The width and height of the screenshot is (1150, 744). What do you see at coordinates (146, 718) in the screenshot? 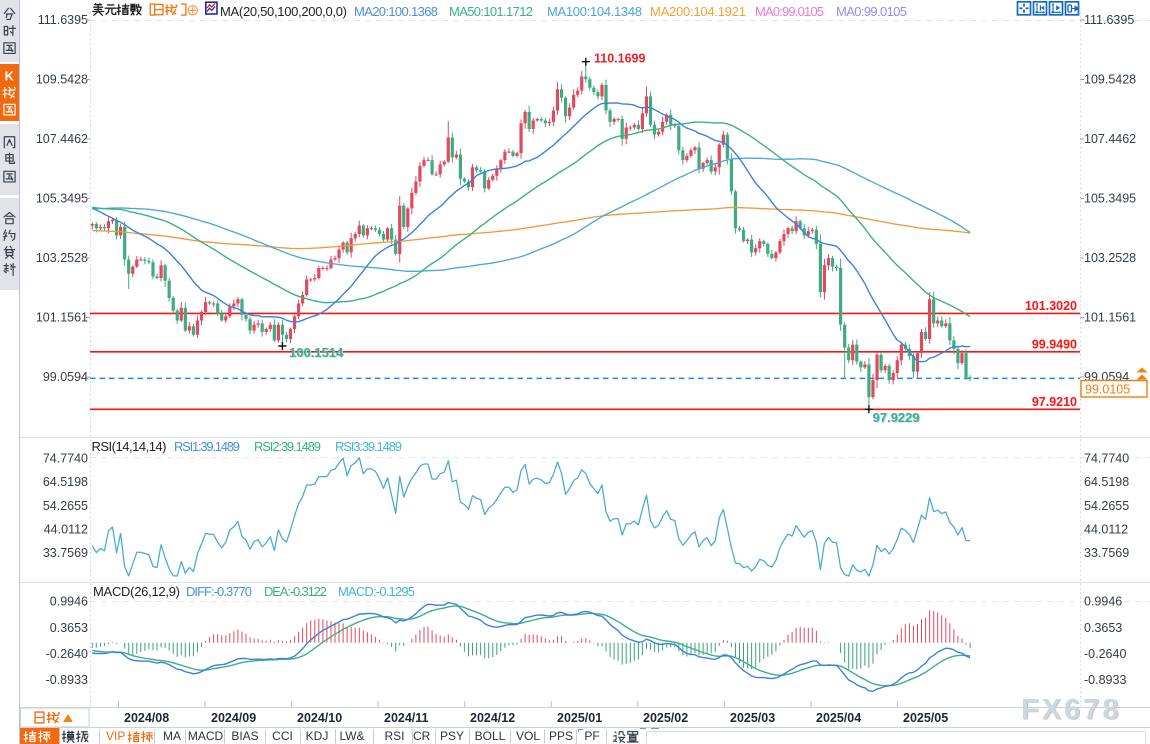
I see `svg-text: 2024/08` at bounding box center [146, 718].